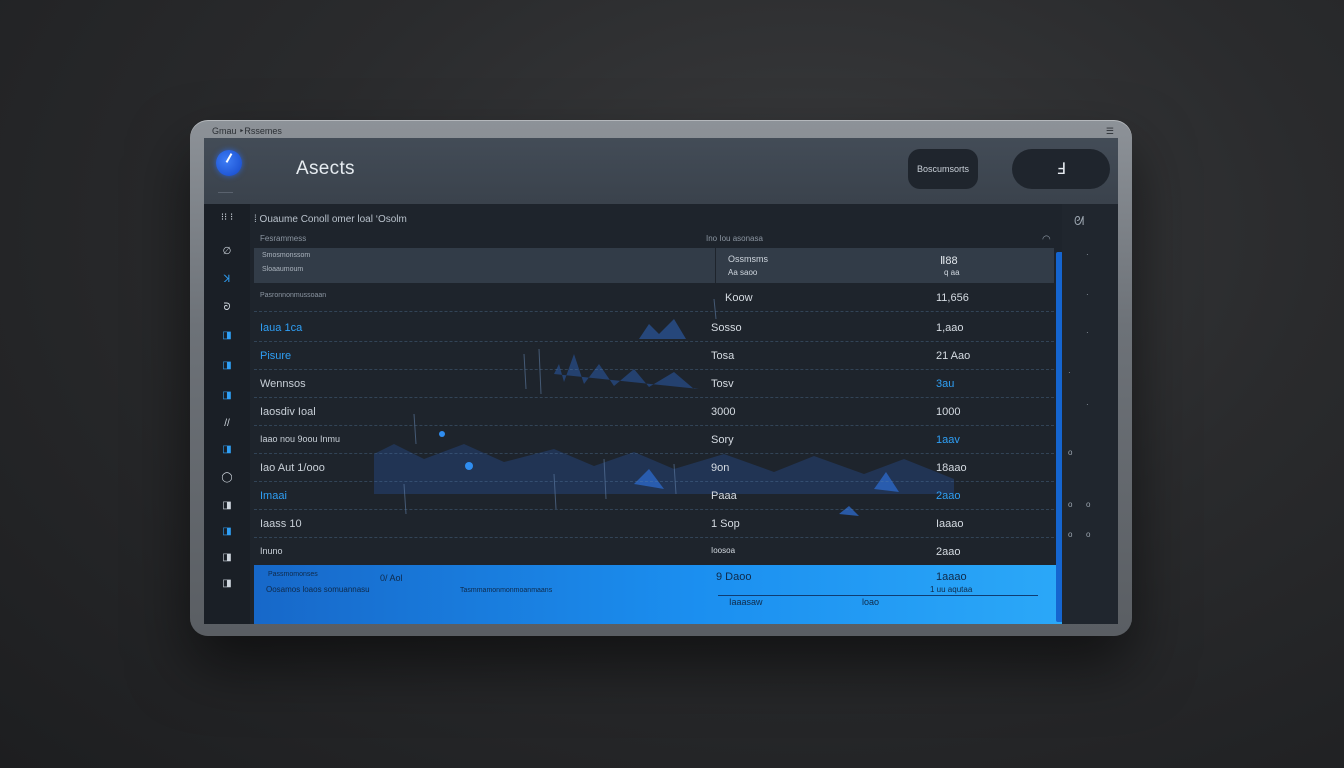 This screenshot has height=768, width=1344. What do you see at coordinates (288, 412) in the screenshot?
I see `row-name: Iaosdiv Ioal` at bounding box center [288, 412].